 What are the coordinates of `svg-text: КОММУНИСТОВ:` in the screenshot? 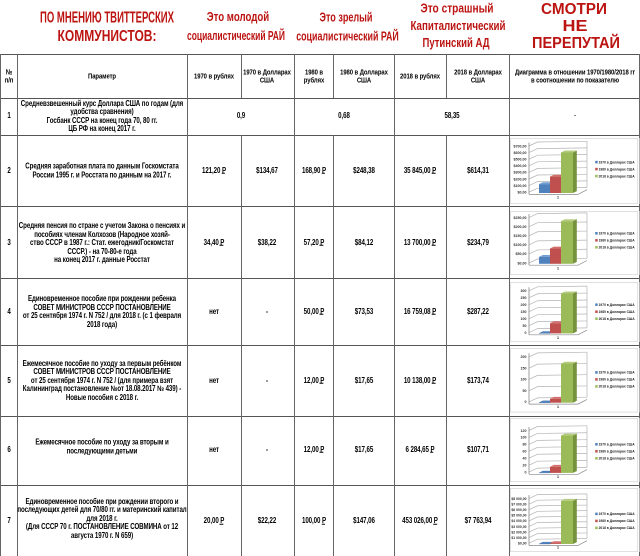 It's located at (107, 36).